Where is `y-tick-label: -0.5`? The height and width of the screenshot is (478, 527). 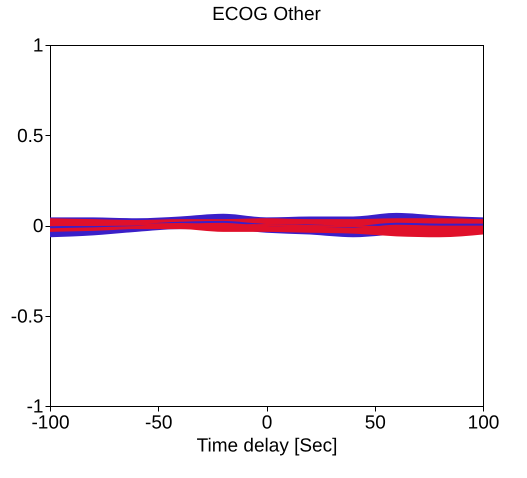
y-tick-label: -0.5 is located at coordinates (27, 317).